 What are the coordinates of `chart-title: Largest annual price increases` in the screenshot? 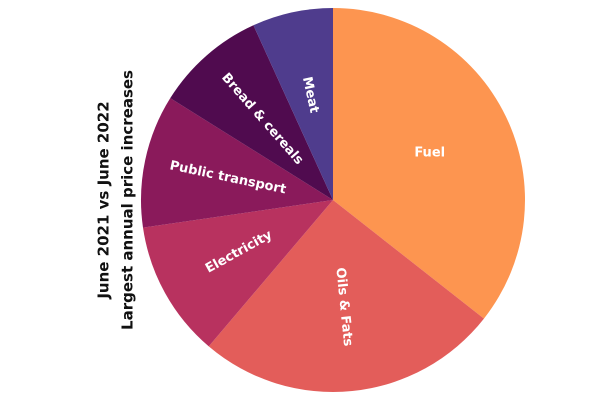 It's located at (128, 200).